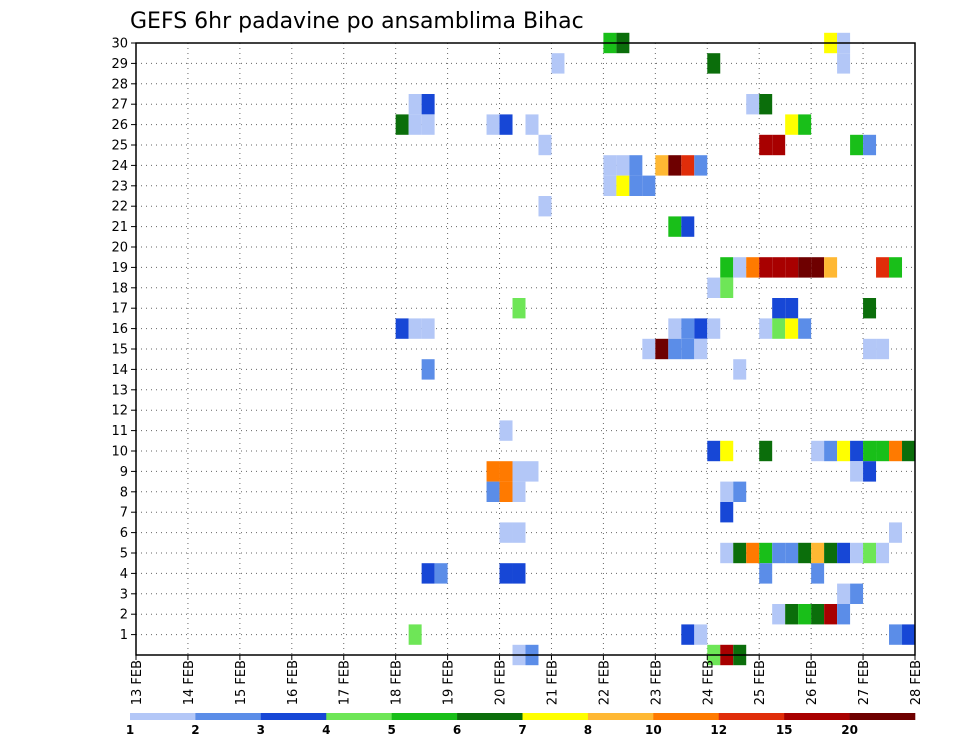 The height and width of the screenshot is (742, 960). What do you see at coordinates (718, 730) in the screenshot?
I see `colorbar-label: 12` at bounding box center [718, 730].